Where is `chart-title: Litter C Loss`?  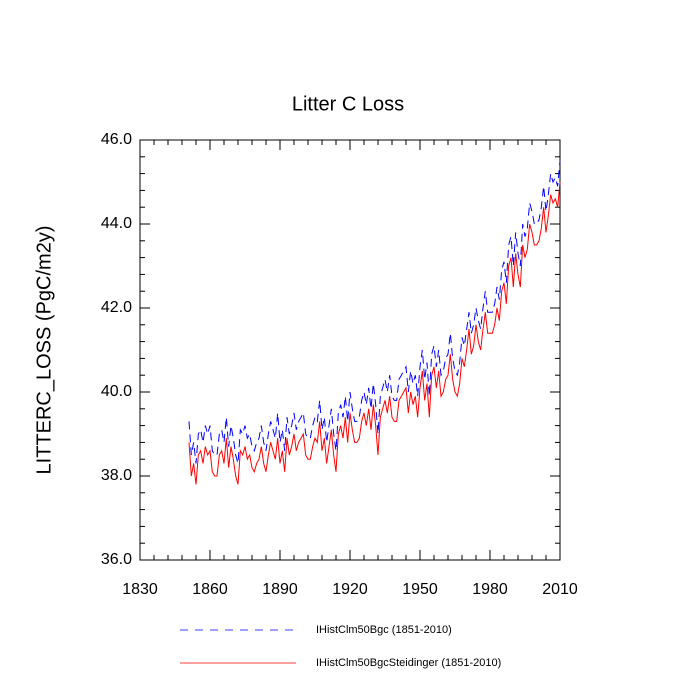
chart-title: Litter C Loss is located at coordinates (348, 104).